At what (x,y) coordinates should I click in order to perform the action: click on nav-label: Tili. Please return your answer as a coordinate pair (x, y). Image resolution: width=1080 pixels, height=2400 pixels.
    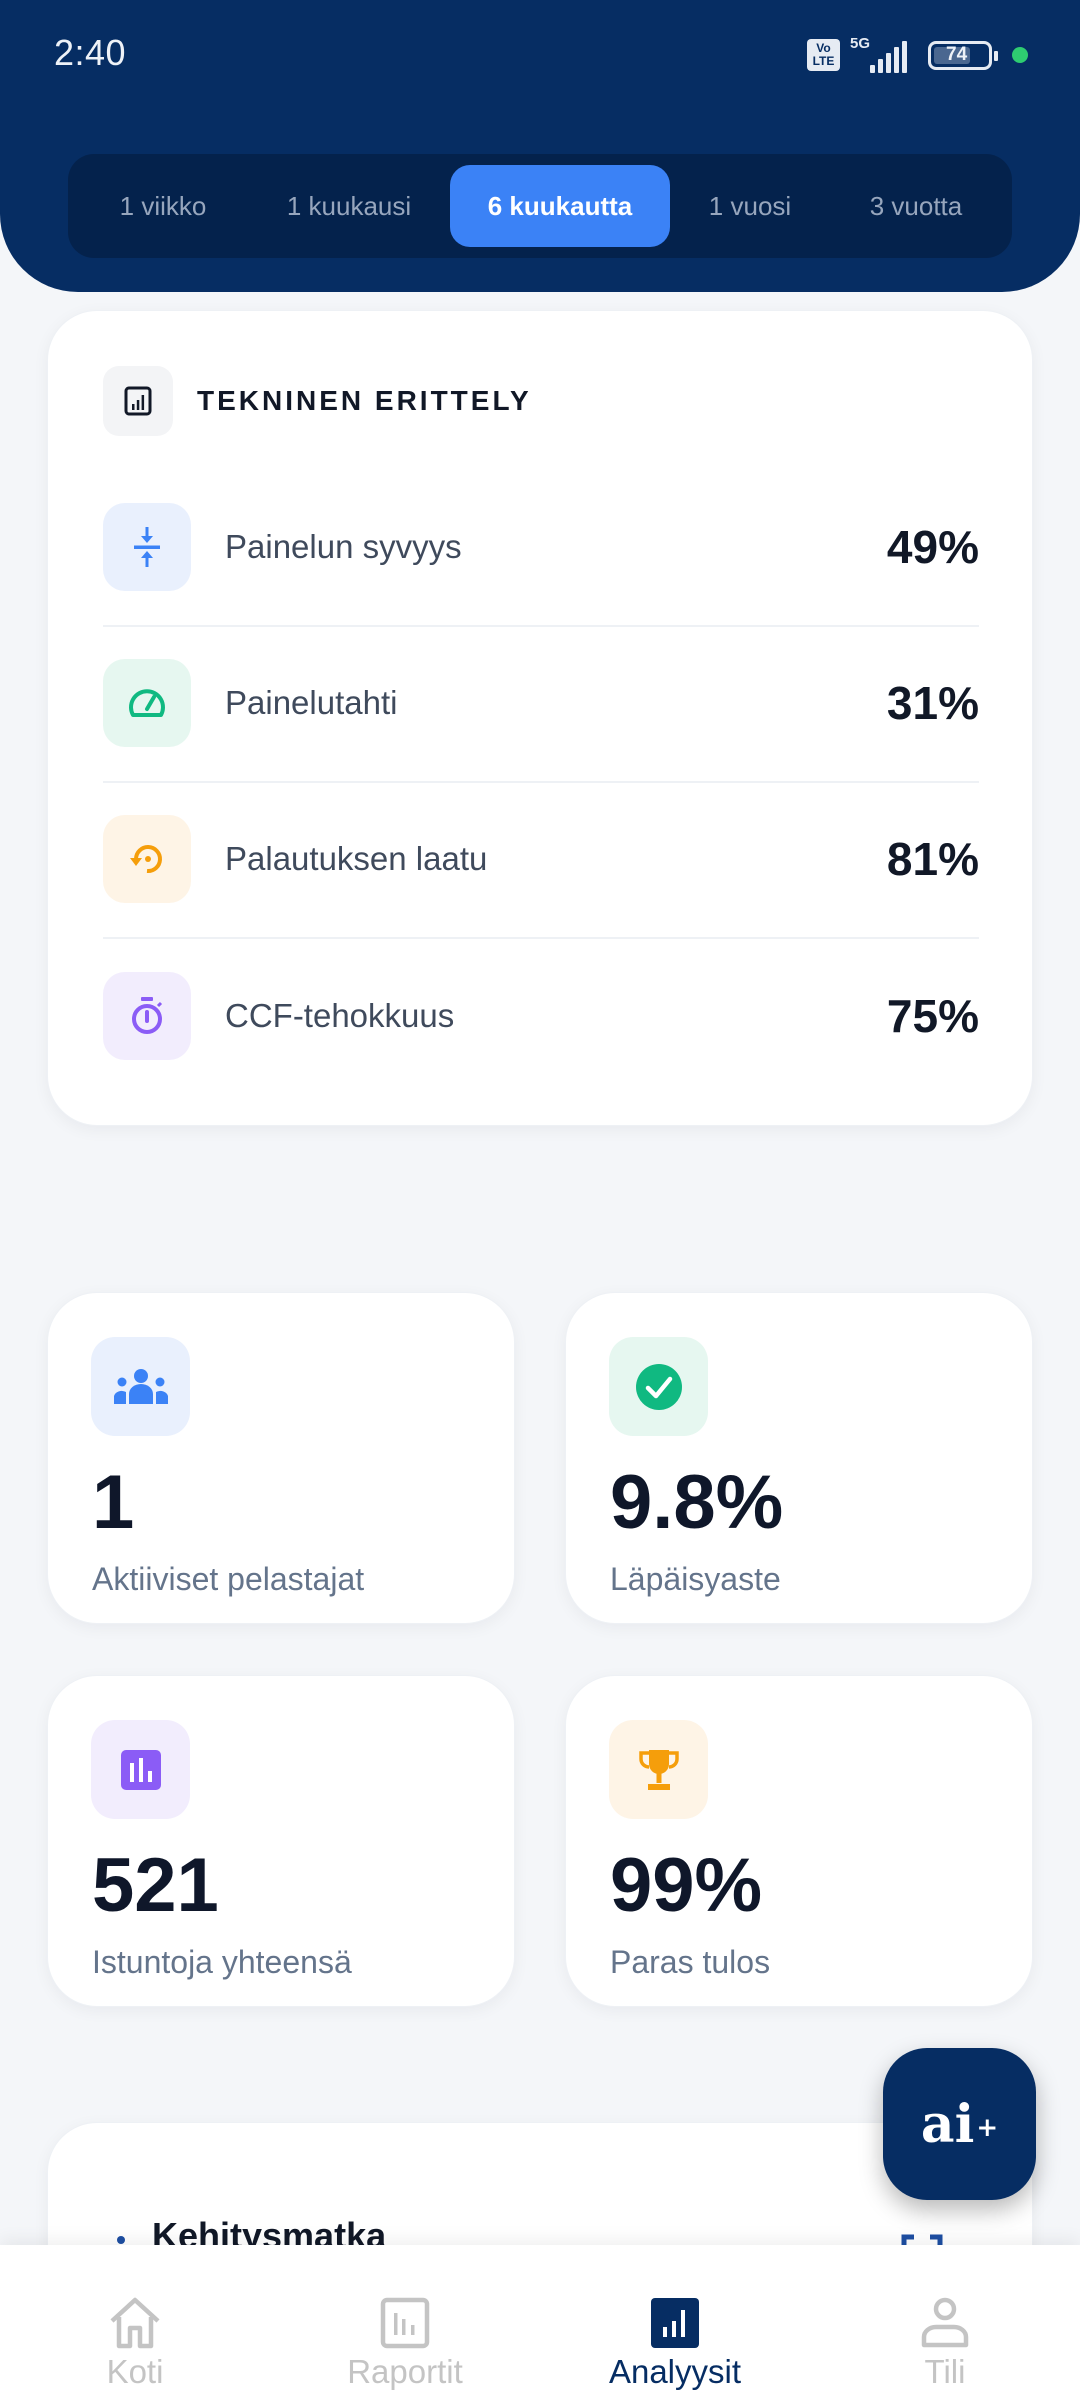
    Looking at the image, I should click on (945, 2371).